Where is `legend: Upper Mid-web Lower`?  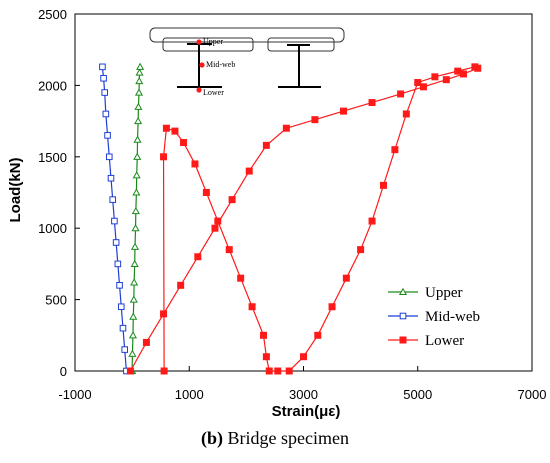
legend: Upper Mid-web Lower is located at coordinates (434, 317).